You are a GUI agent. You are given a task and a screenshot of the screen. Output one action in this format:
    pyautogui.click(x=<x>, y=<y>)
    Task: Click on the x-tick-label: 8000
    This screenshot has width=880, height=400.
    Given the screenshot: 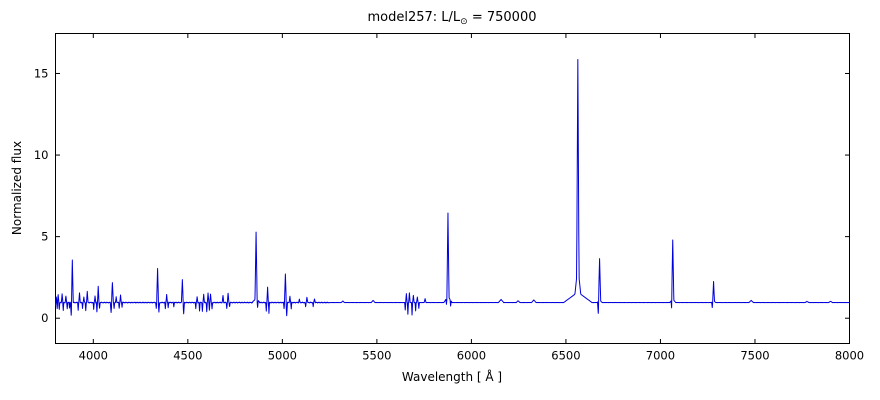 What is the action you would take?
    pyautogui.click(x=849, y=356)
    